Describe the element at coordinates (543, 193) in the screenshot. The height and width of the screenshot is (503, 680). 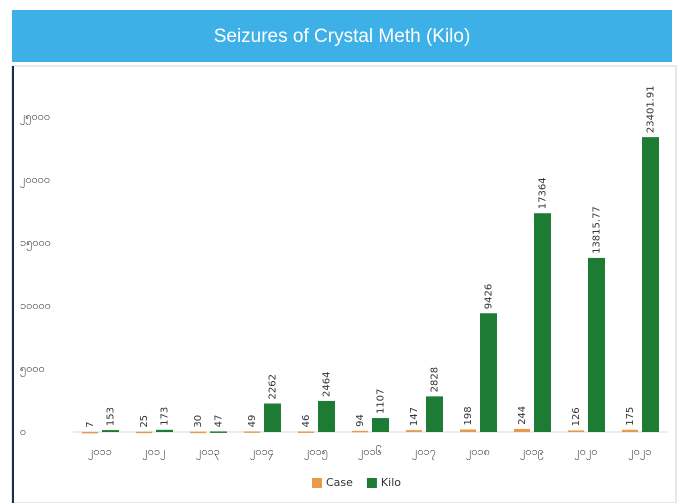
I see `value-label: 17364` at that location.